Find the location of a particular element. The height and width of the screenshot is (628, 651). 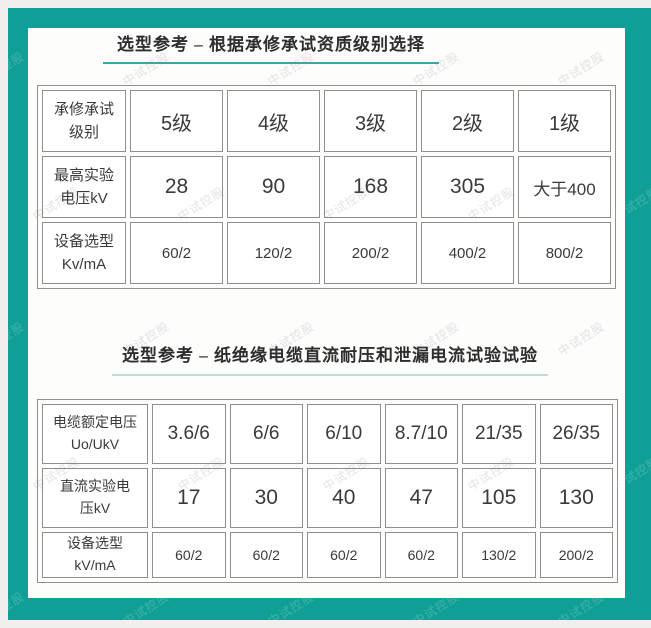

table-cell: 120/2 is located at coordinates (273, 253).